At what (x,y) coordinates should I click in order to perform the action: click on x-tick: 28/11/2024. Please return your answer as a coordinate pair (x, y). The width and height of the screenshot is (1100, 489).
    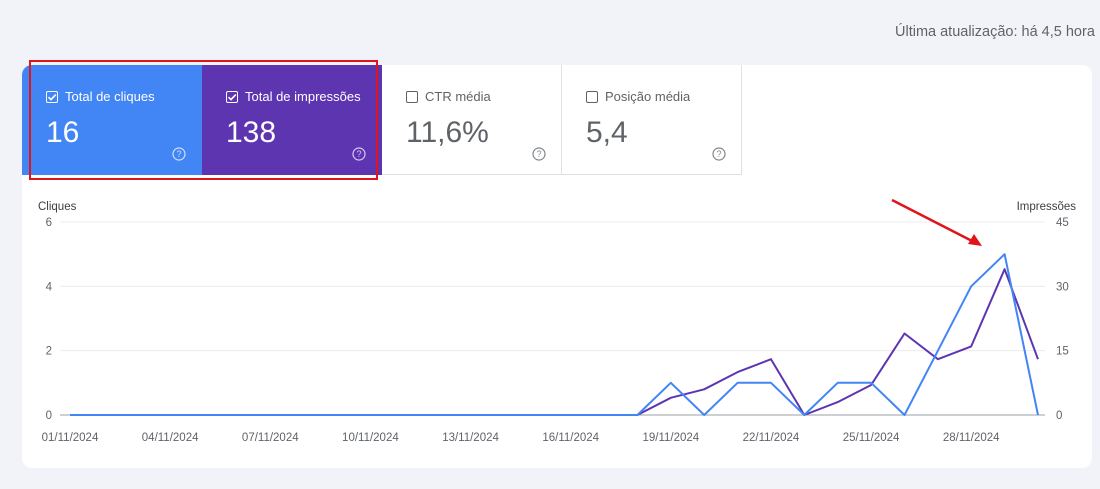
    Looking at the image, I should click on (971, 438).